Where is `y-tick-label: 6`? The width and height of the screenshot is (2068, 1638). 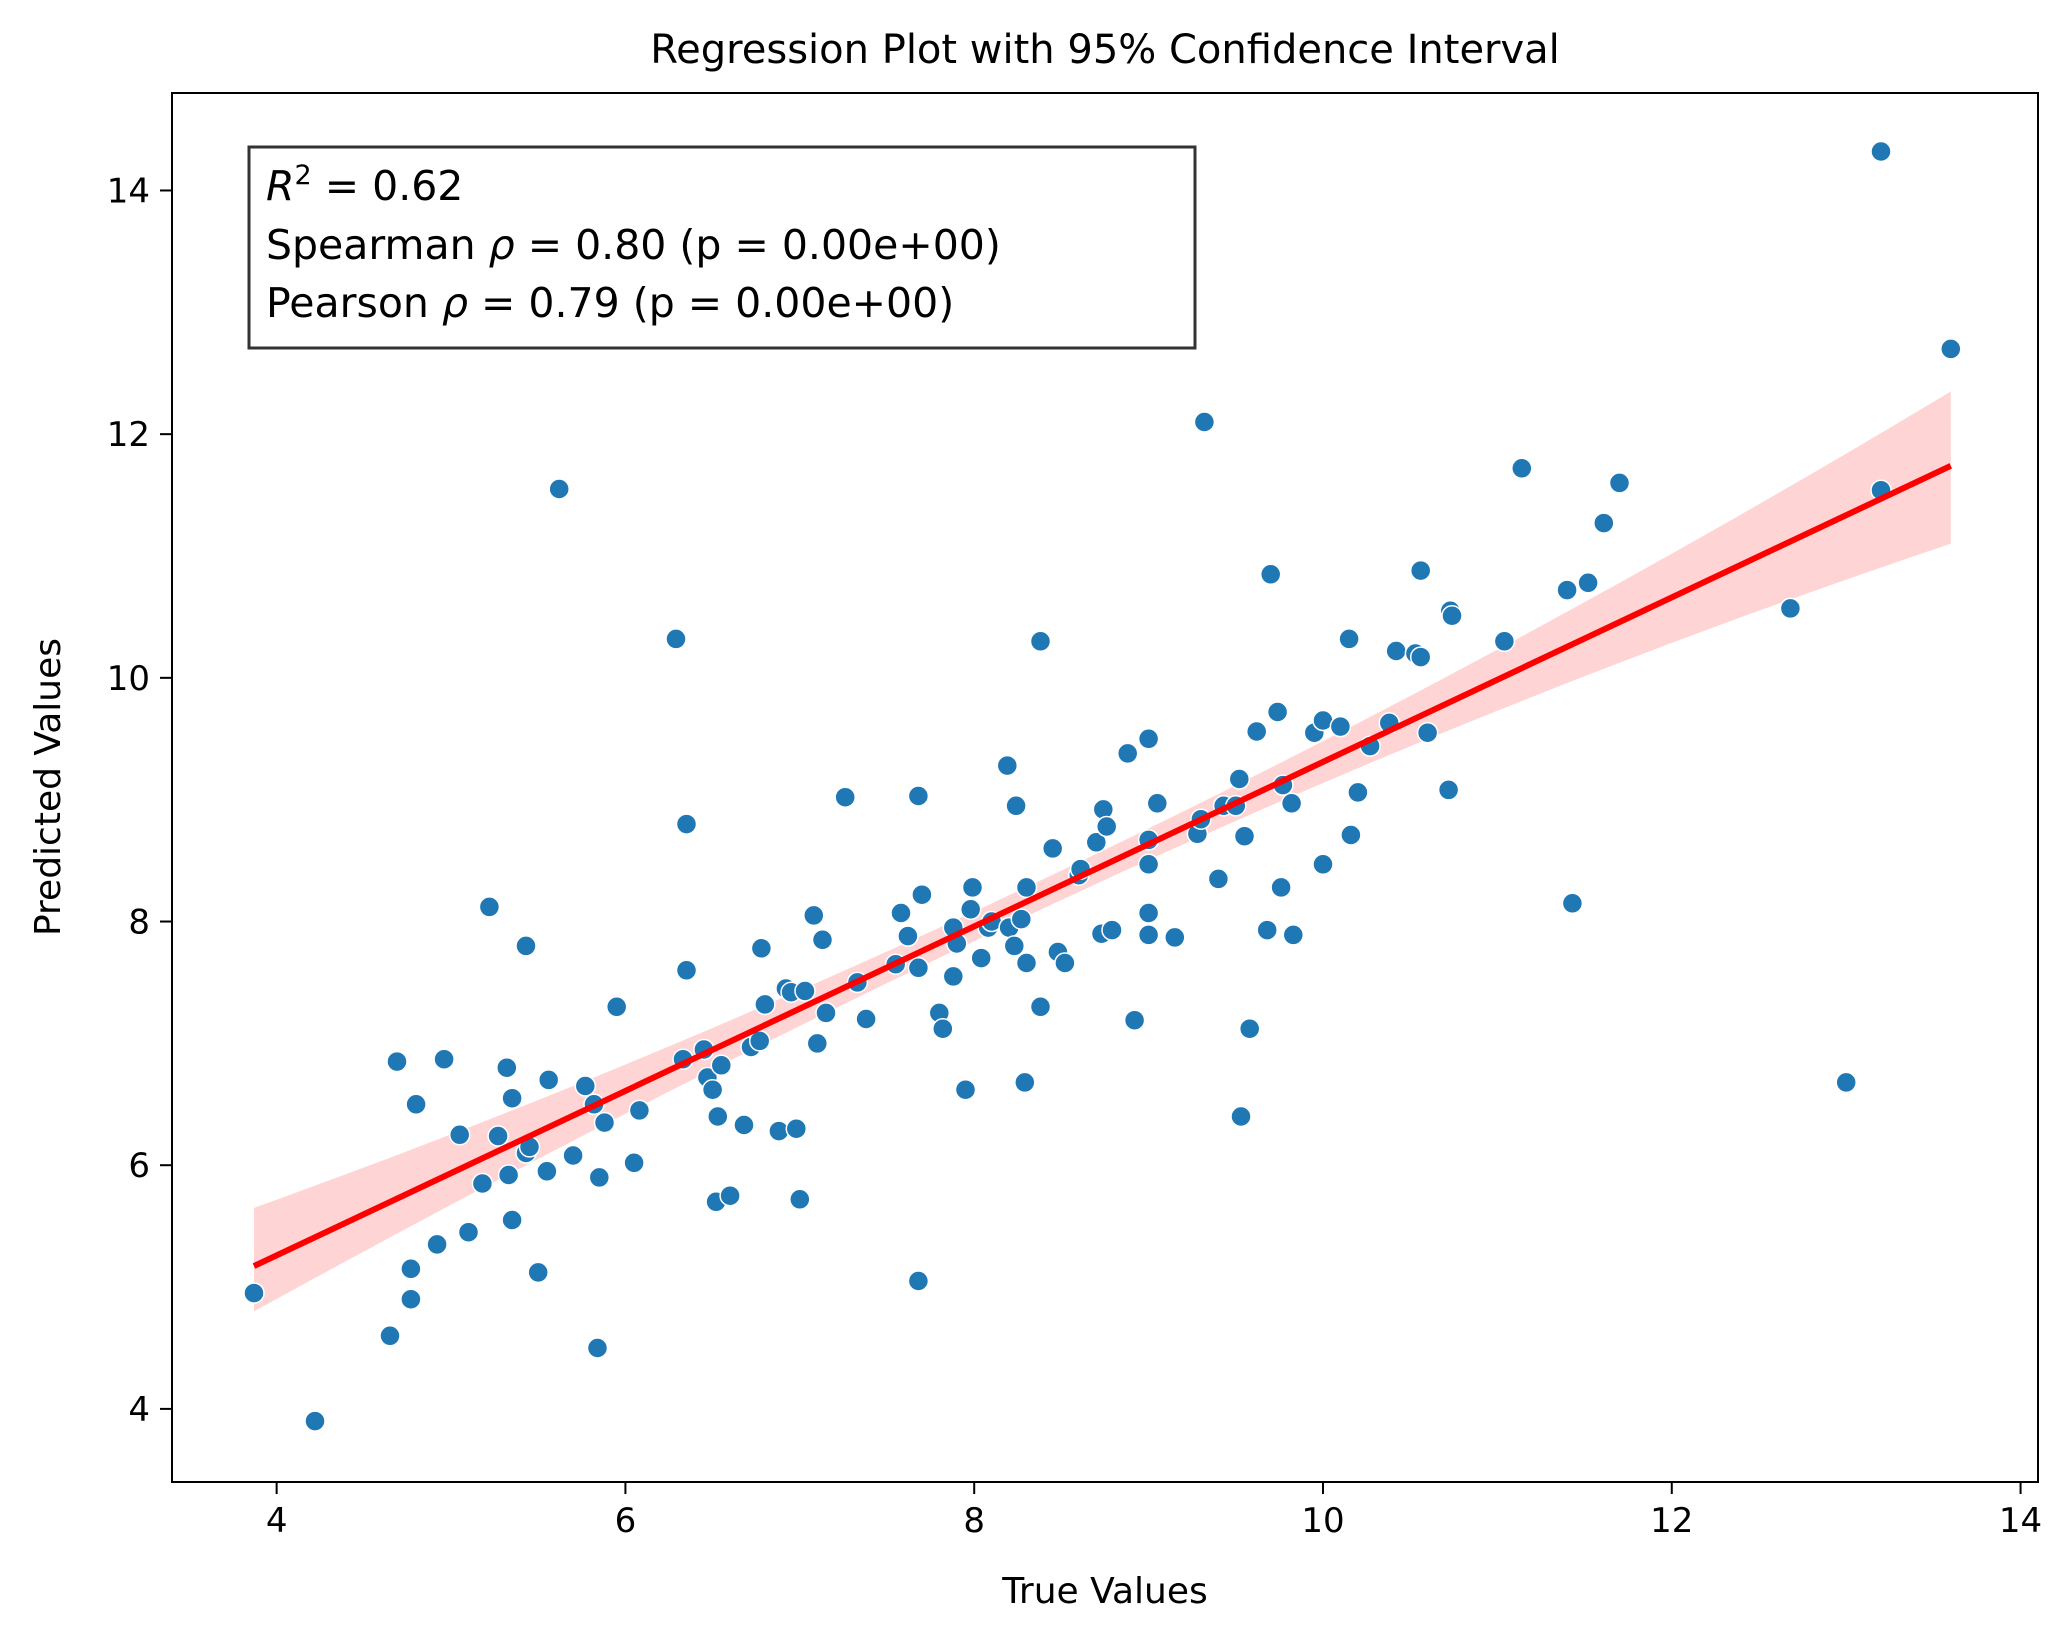 y-tick-label: 6 is located at coordinates (139, 1166).